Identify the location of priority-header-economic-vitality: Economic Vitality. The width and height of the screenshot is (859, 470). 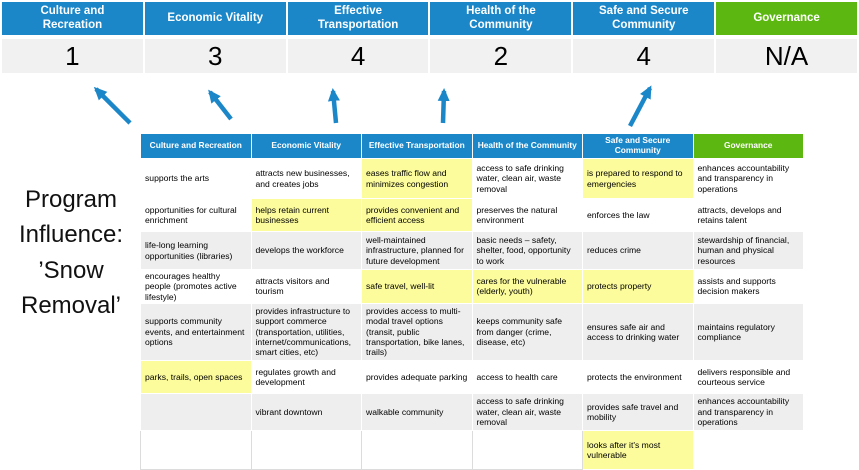
(215, 18).